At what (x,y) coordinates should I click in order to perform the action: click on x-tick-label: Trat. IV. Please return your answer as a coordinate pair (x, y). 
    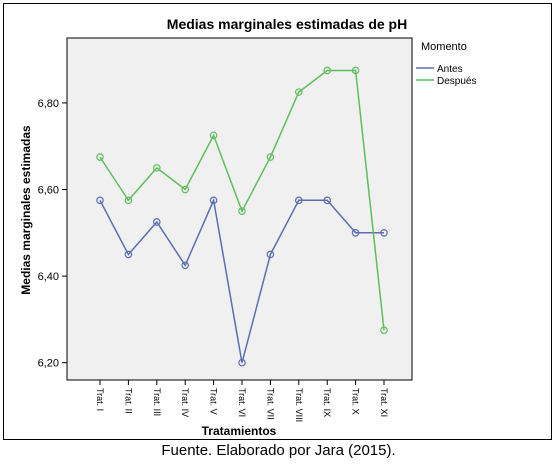
    Looking at the image, I should click on (185, 402).